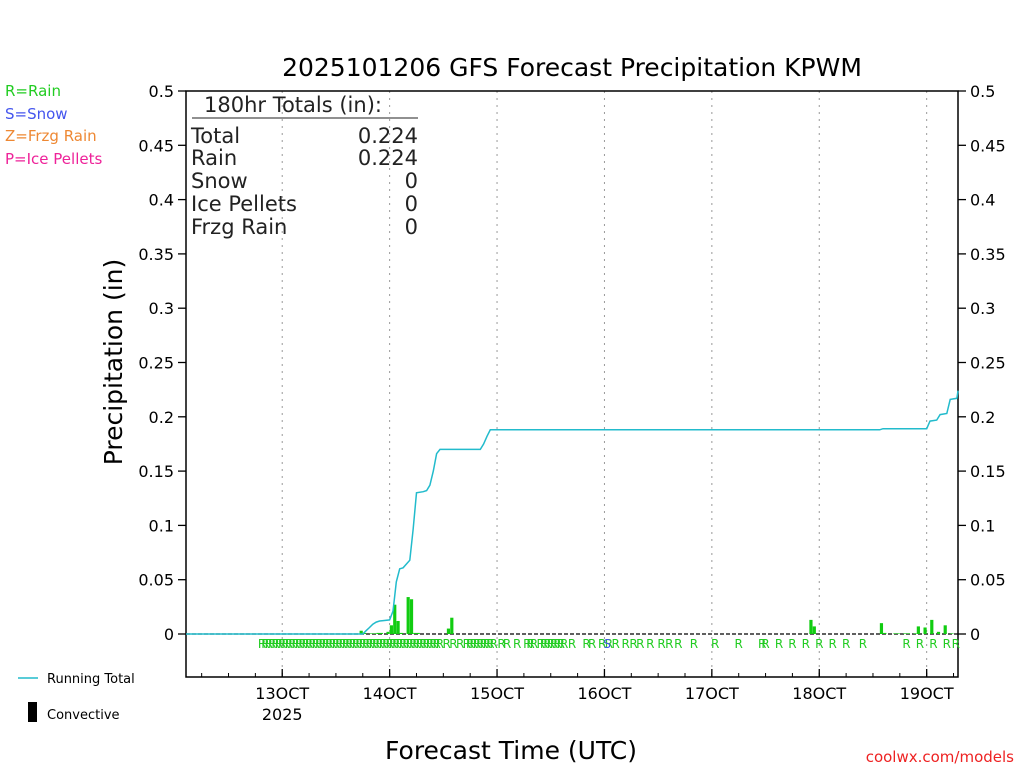 This screenshot has width=1024, height=768. What do you see at coordinates (91, 679) in the screenshot?
I see `running-total-legend-text: Running Total` at bounding box center [91, 679].